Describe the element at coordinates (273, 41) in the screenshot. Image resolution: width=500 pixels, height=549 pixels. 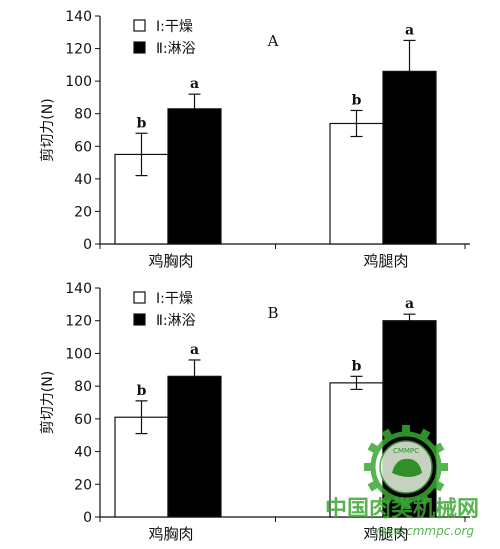
I see `panel-label: A` at that location.